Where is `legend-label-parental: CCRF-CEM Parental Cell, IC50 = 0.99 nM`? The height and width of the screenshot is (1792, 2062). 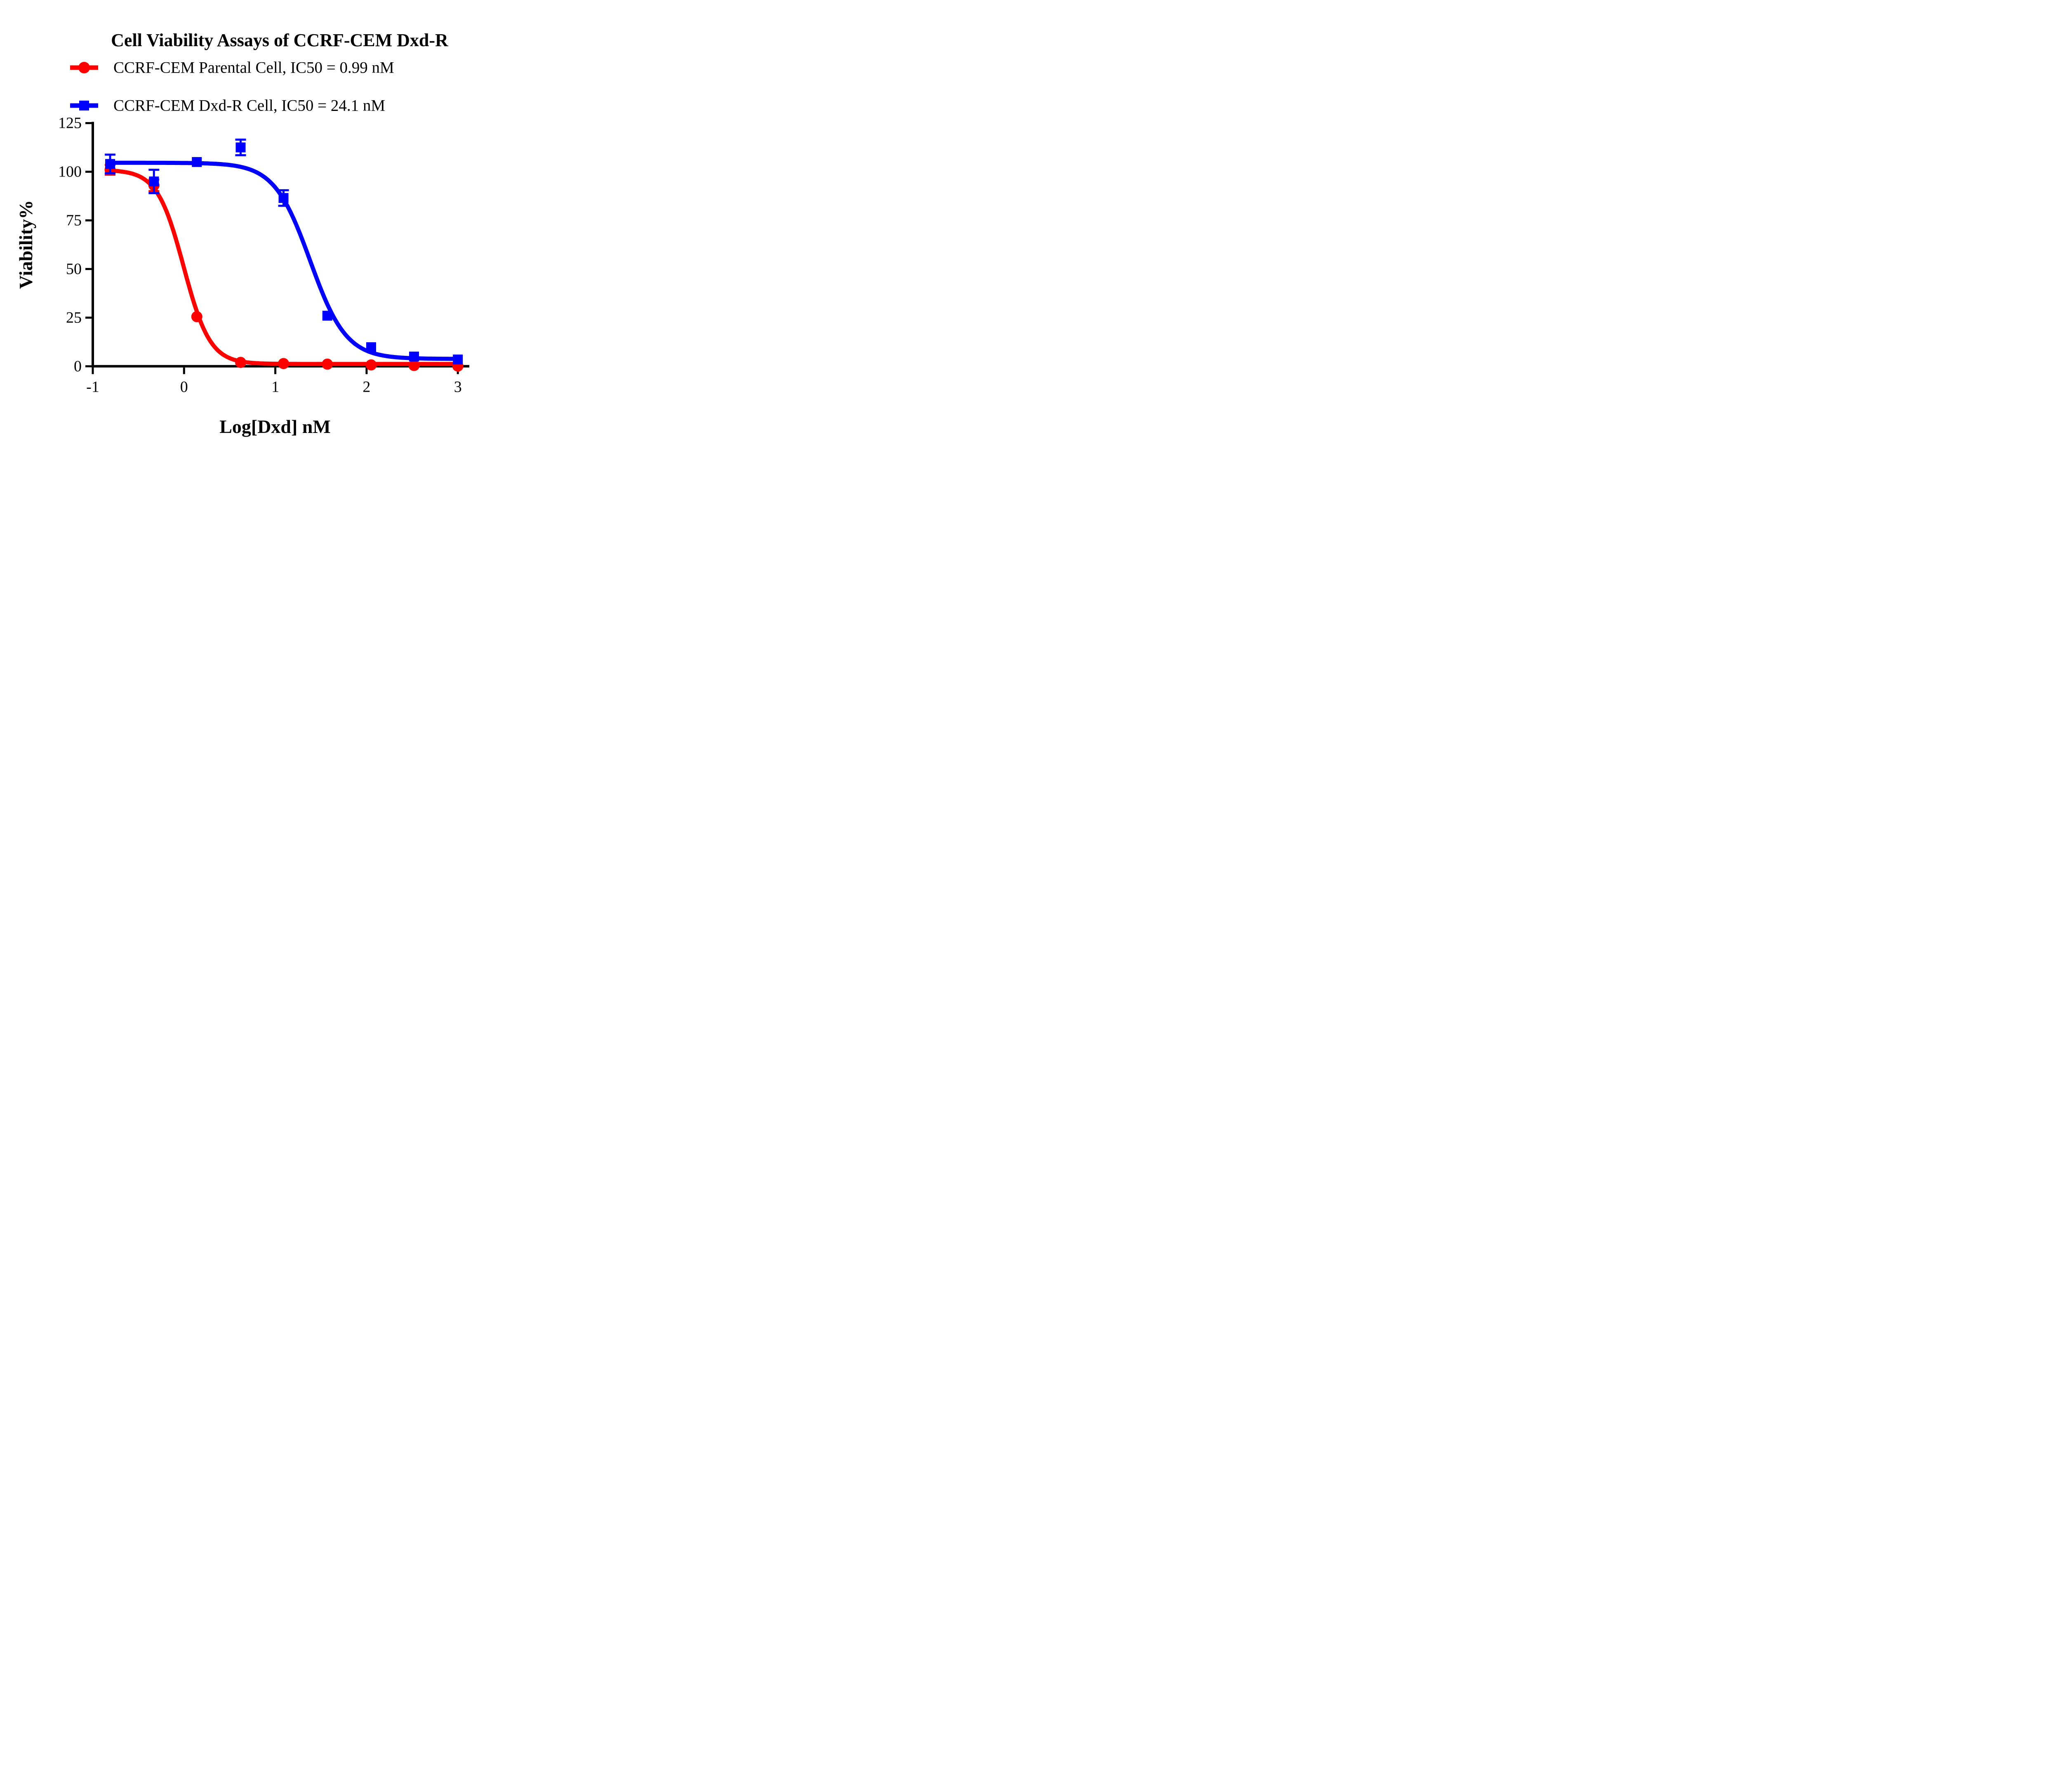
legend-label-parental: CCRF-CEM Parental Cell, IC50 = 0.99 nM is located at coordinates (254, 68).